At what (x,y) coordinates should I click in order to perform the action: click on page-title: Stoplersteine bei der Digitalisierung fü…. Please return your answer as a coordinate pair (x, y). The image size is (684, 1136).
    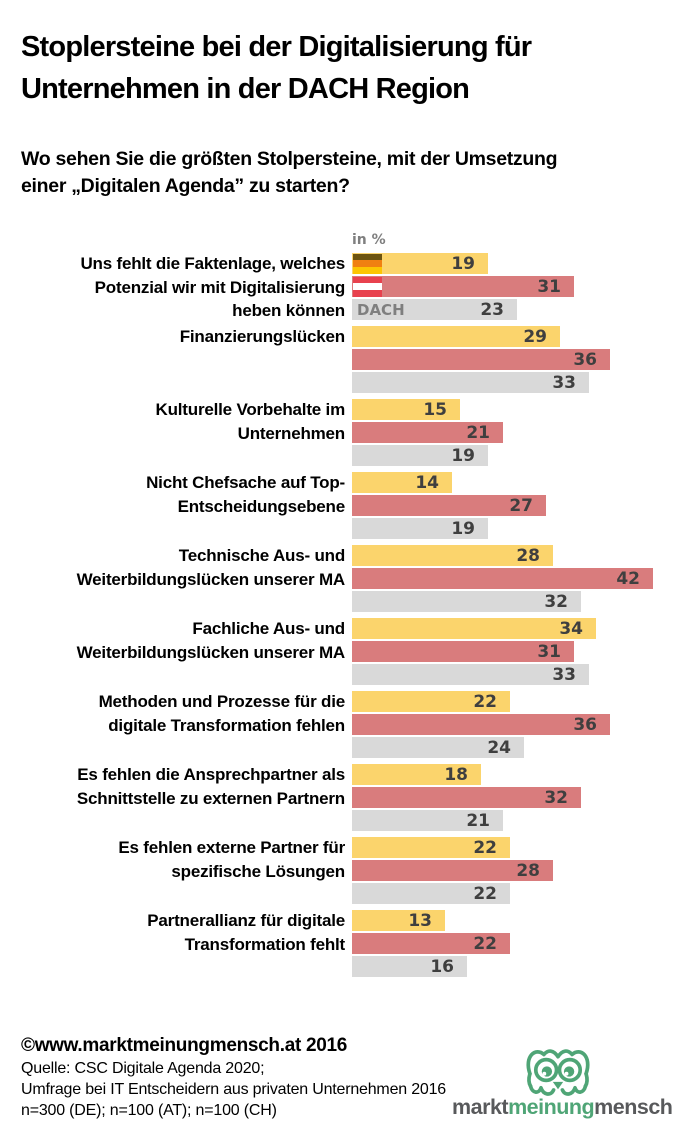
    Looking at the image, I should click on (276, 68).